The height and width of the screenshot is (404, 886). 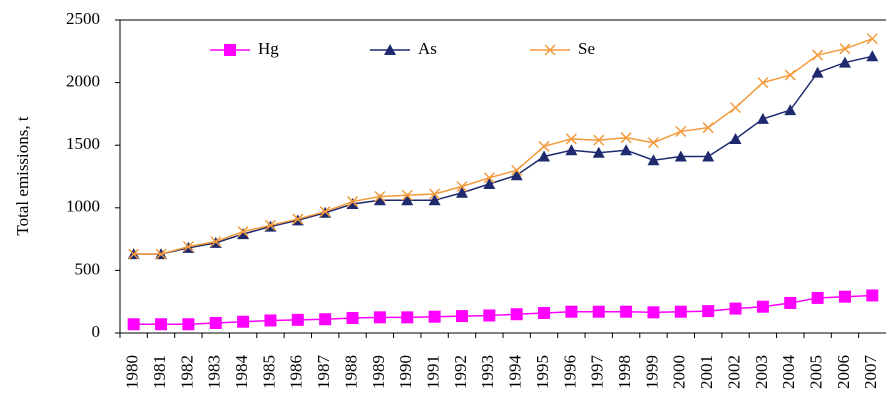 What do you see at coordinates (433, 372) in the screenshot?
I see `x-tick-label: 1991` at bounding box center [433, 372].